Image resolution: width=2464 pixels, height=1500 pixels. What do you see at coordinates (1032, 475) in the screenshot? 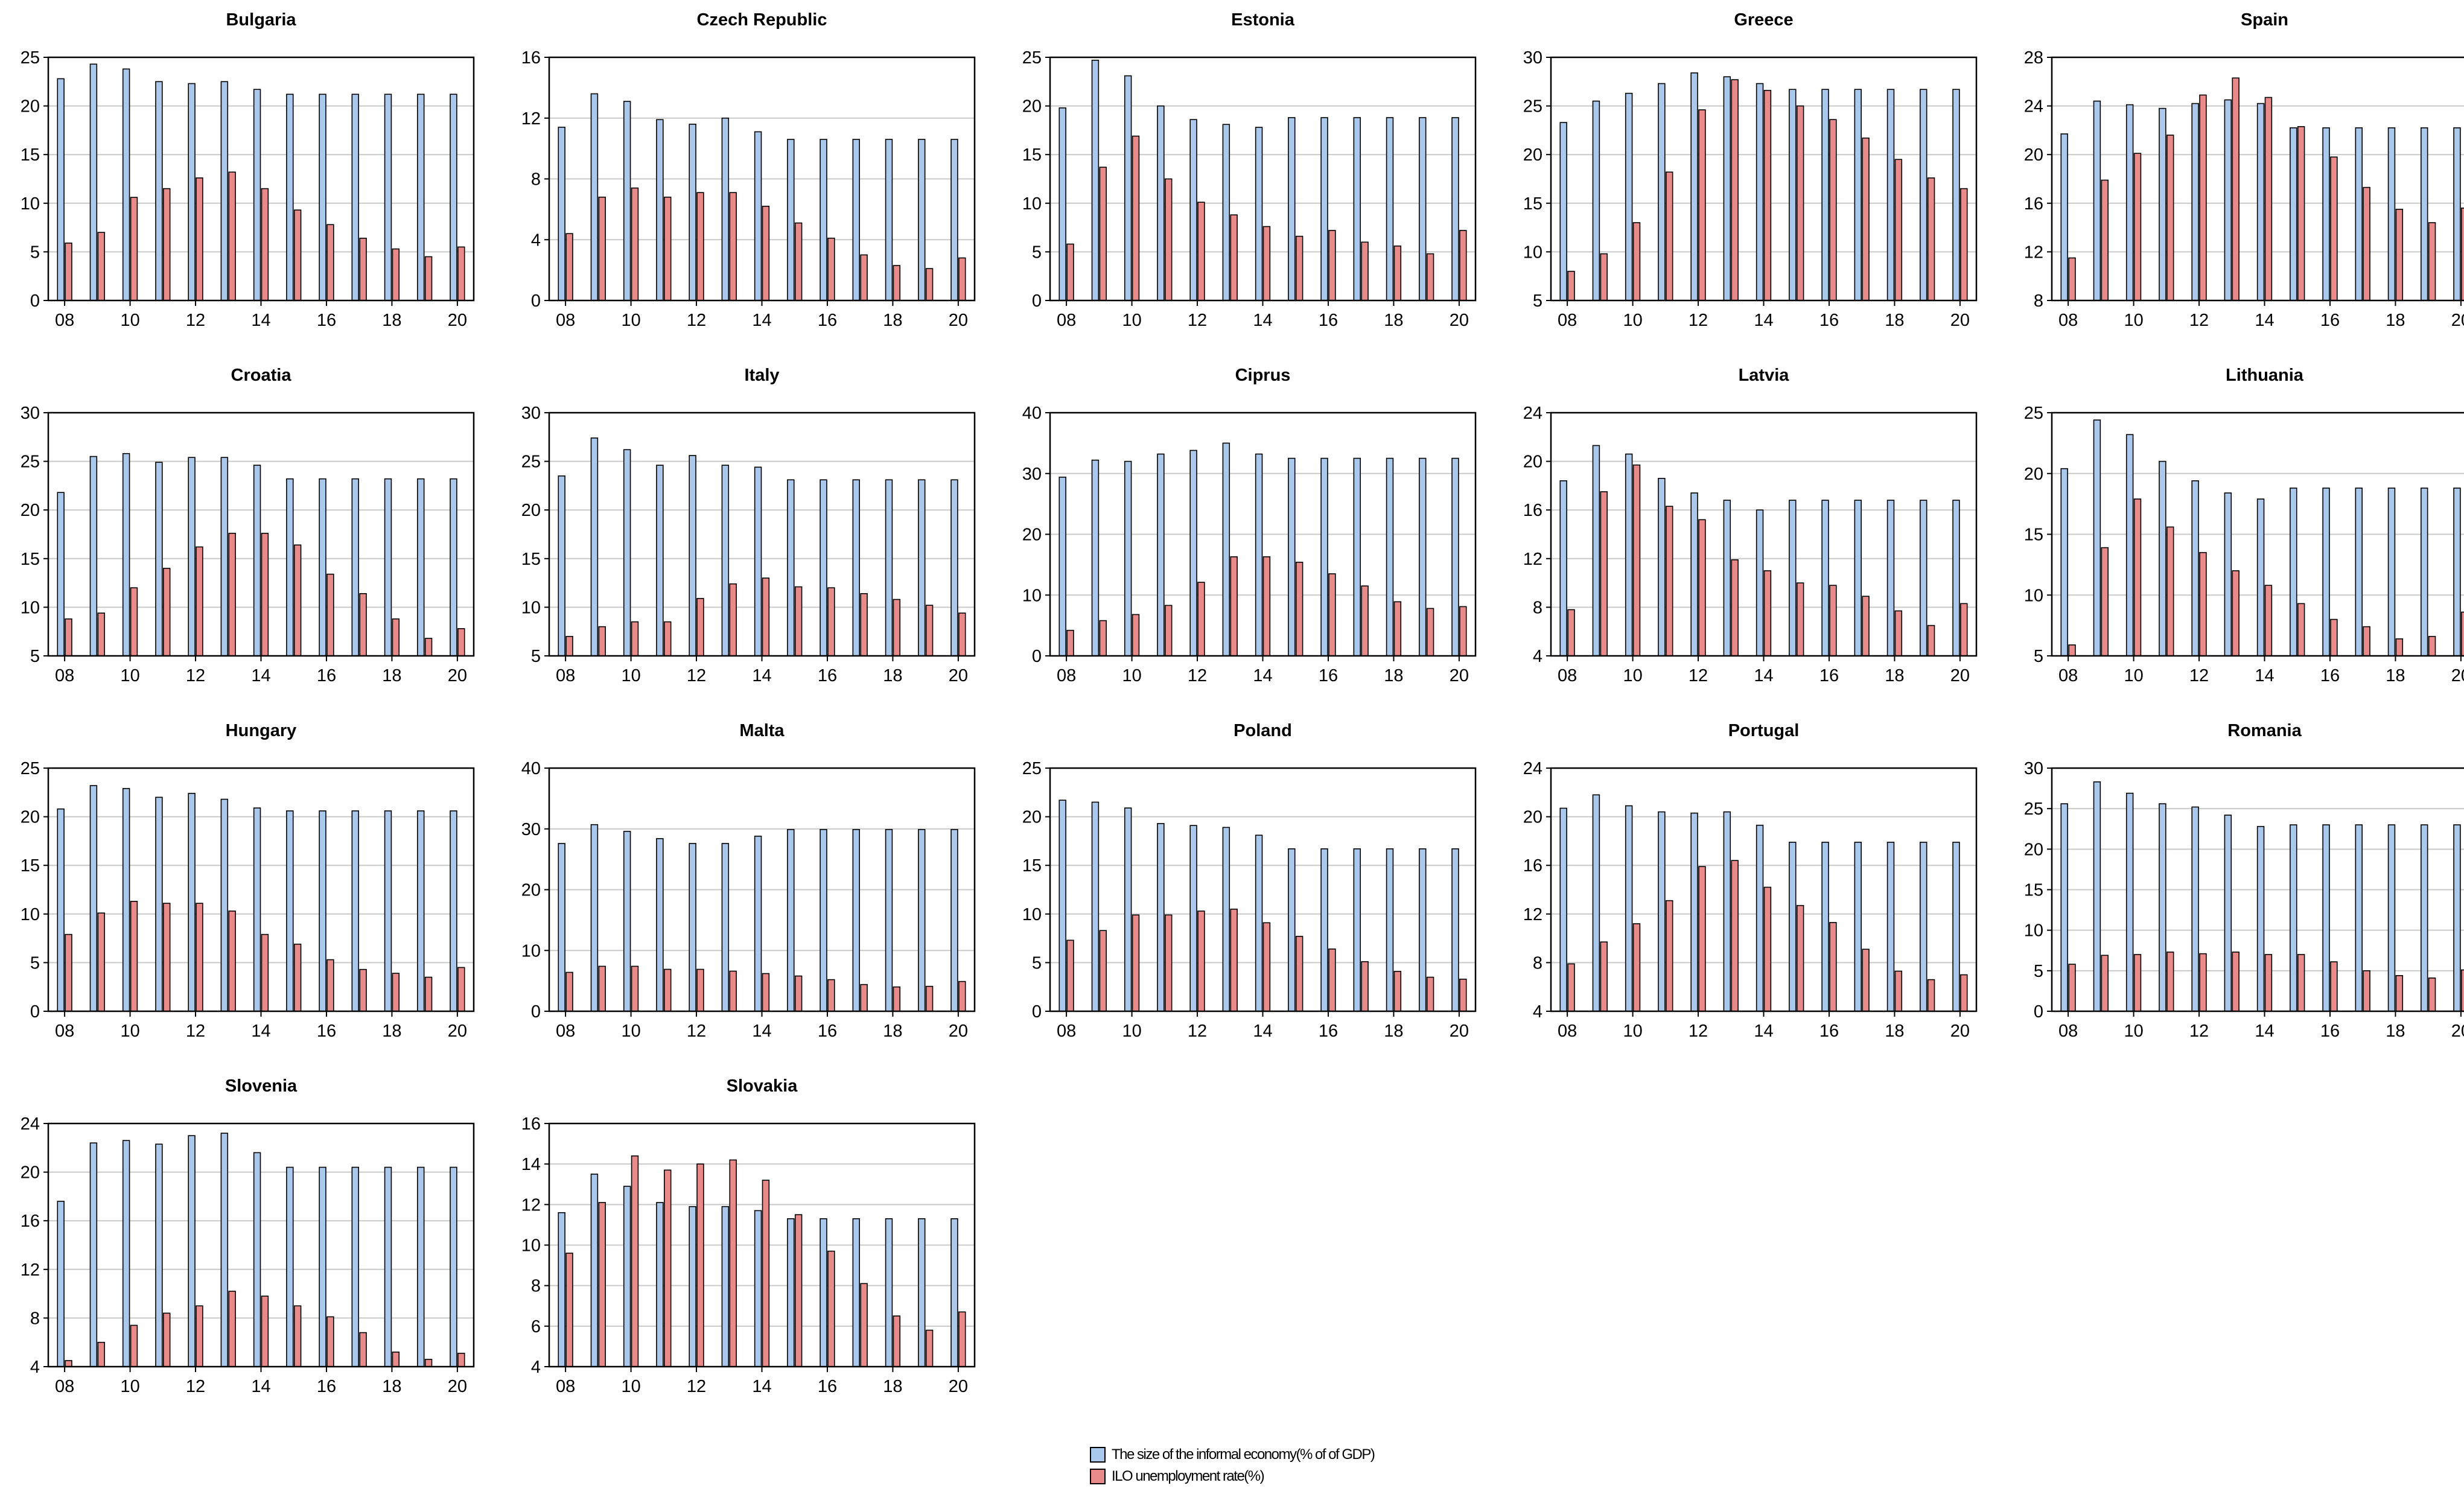
I see `y-tick-label: 30` at bounding box center [1032, 475].